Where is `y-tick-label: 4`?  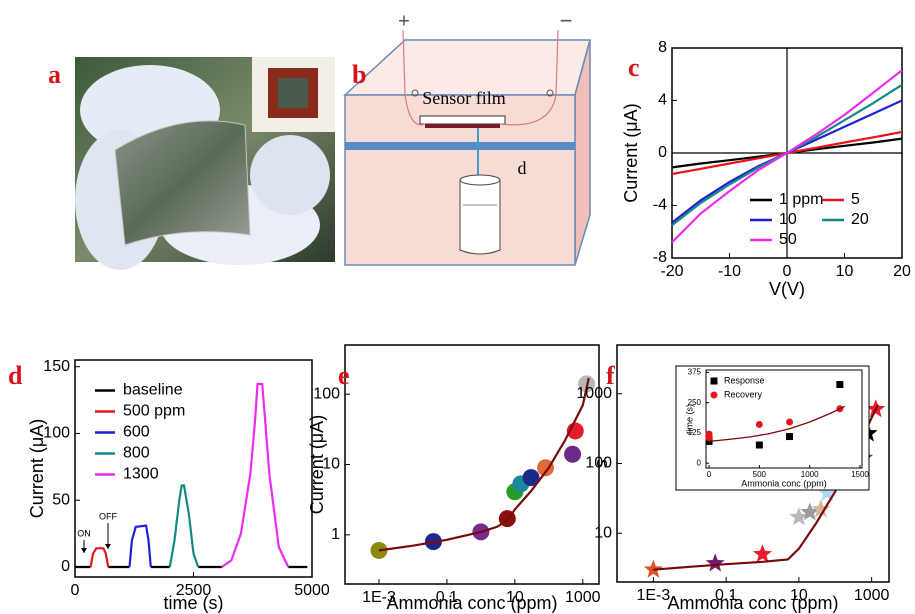 y-tick-label: 4 is located at coordinates (662, 100).